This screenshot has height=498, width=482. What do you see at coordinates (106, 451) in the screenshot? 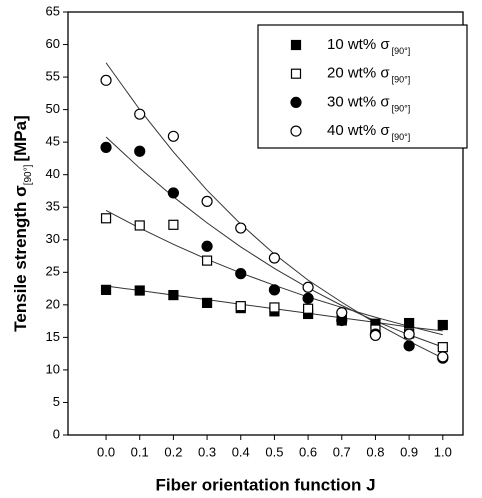
I see `x-tick-label: 0.0` at bounding box center [106, 451].